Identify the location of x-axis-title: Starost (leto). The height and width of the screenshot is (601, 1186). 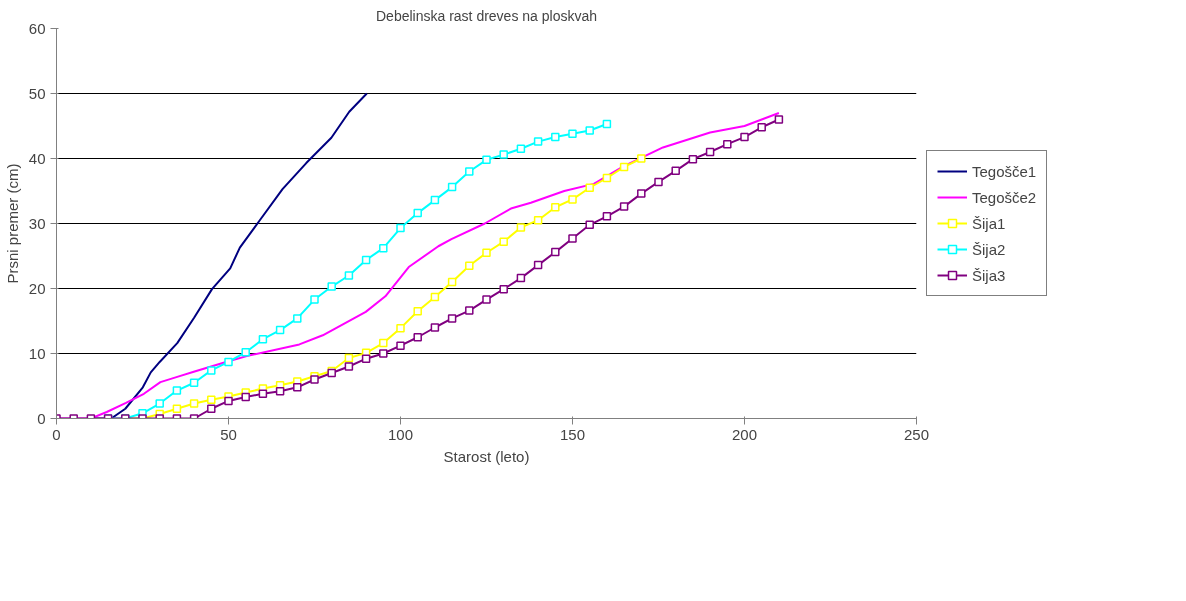
(486, 456).